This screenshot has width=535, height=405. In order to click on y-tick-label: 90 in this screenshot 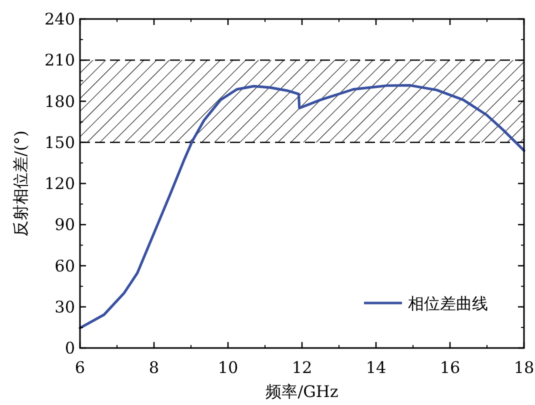, I will do `click(64, 224)`.